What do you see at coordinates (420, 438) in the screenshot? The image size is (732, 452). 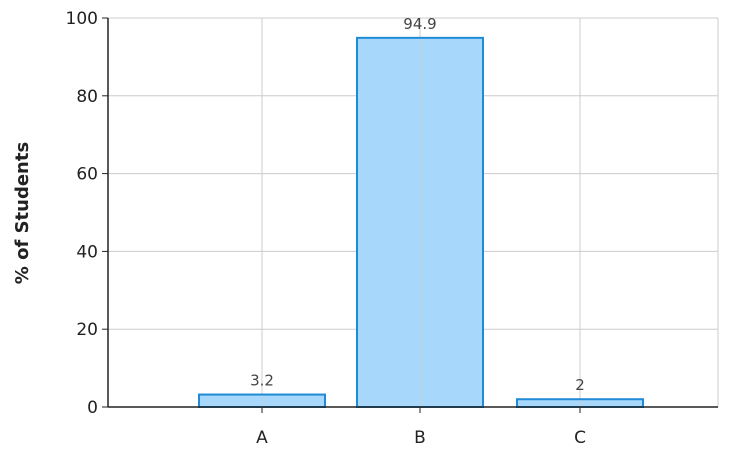 I see `x-tick-label-B: B` at bounding box center [420, 438].